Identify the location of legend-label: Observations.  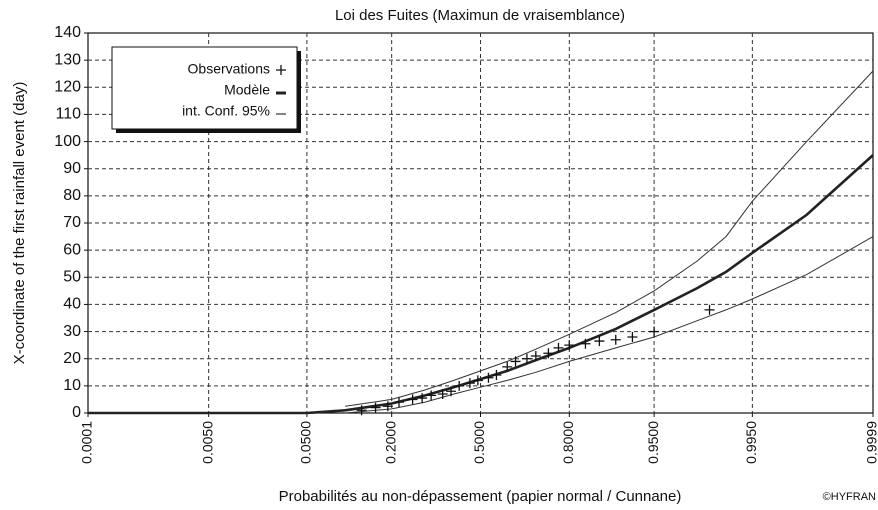
(229, 69).